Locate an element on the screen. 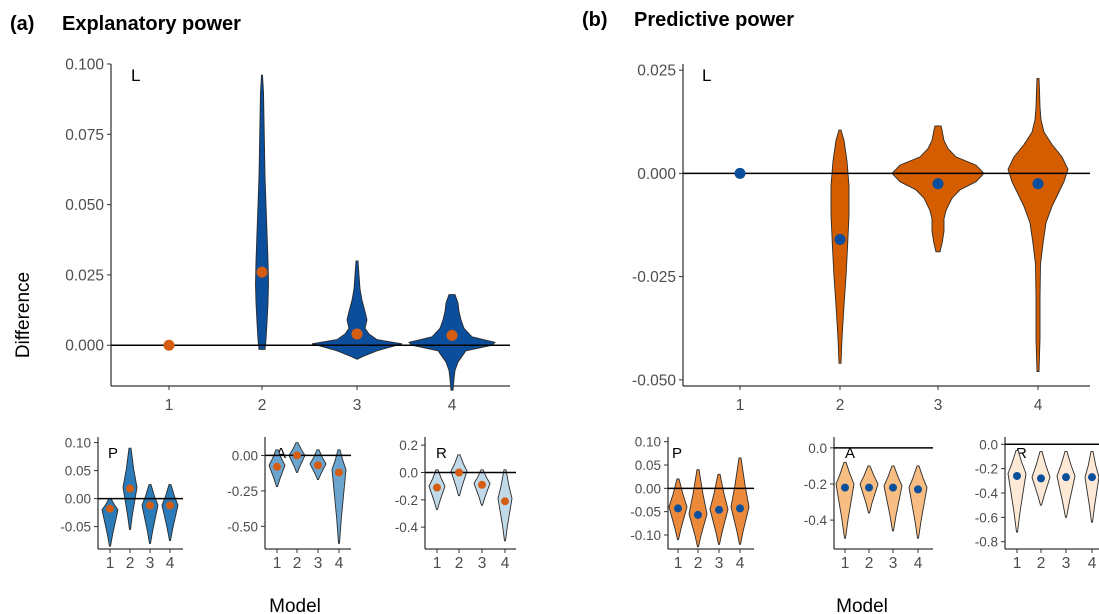 This screenshot has width=1099, height=614. panel-a-P-x-tick-label: 3 is located at coordinates (150, 563).